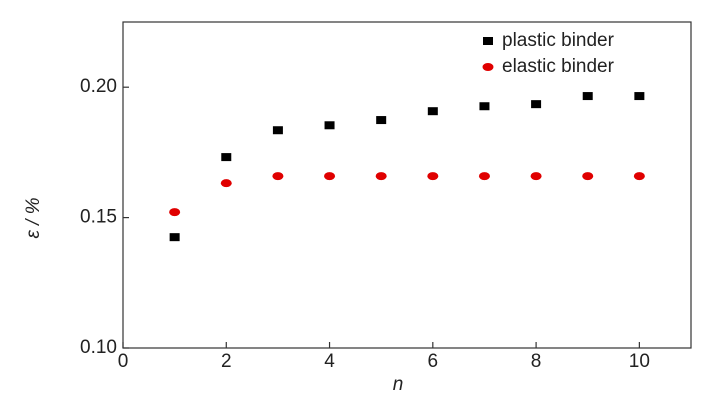  Describe the element at coordinates (329, 361) in the screenshot. I see `x-tick-label: 4` at that location.